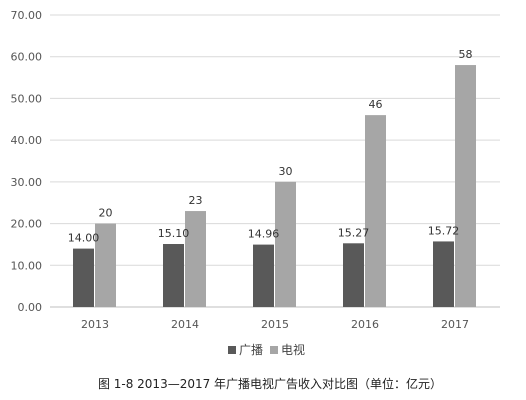 This screenshot has width=526, height=400. Describe the element at coordinates (365, 324) in the screenshot. I see `x-tick-label: 2016` at that location.